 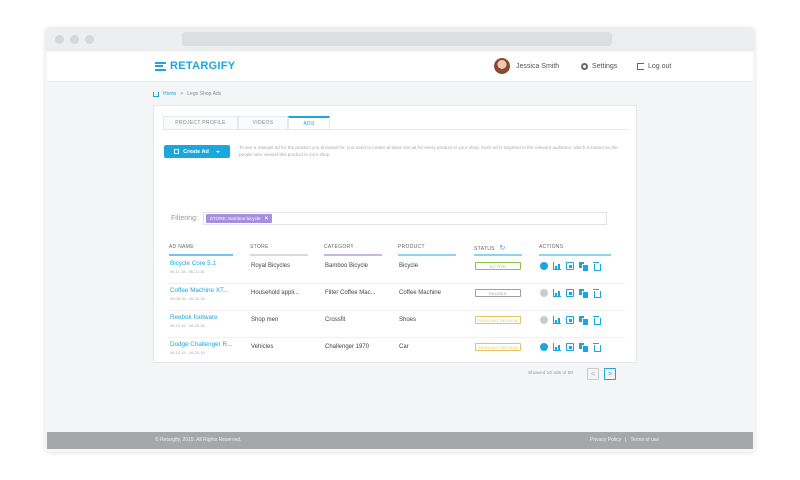 I want to click on logout-link: Log out, so click(x=654, y=66).